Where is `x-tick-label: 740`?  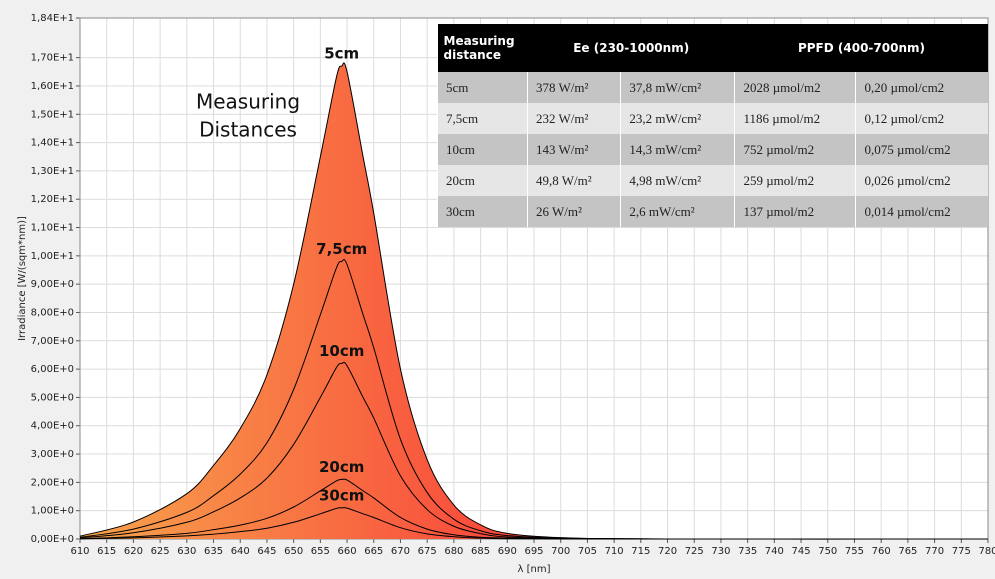 x-tick-label: 740 is located at coordinates (774, 551).